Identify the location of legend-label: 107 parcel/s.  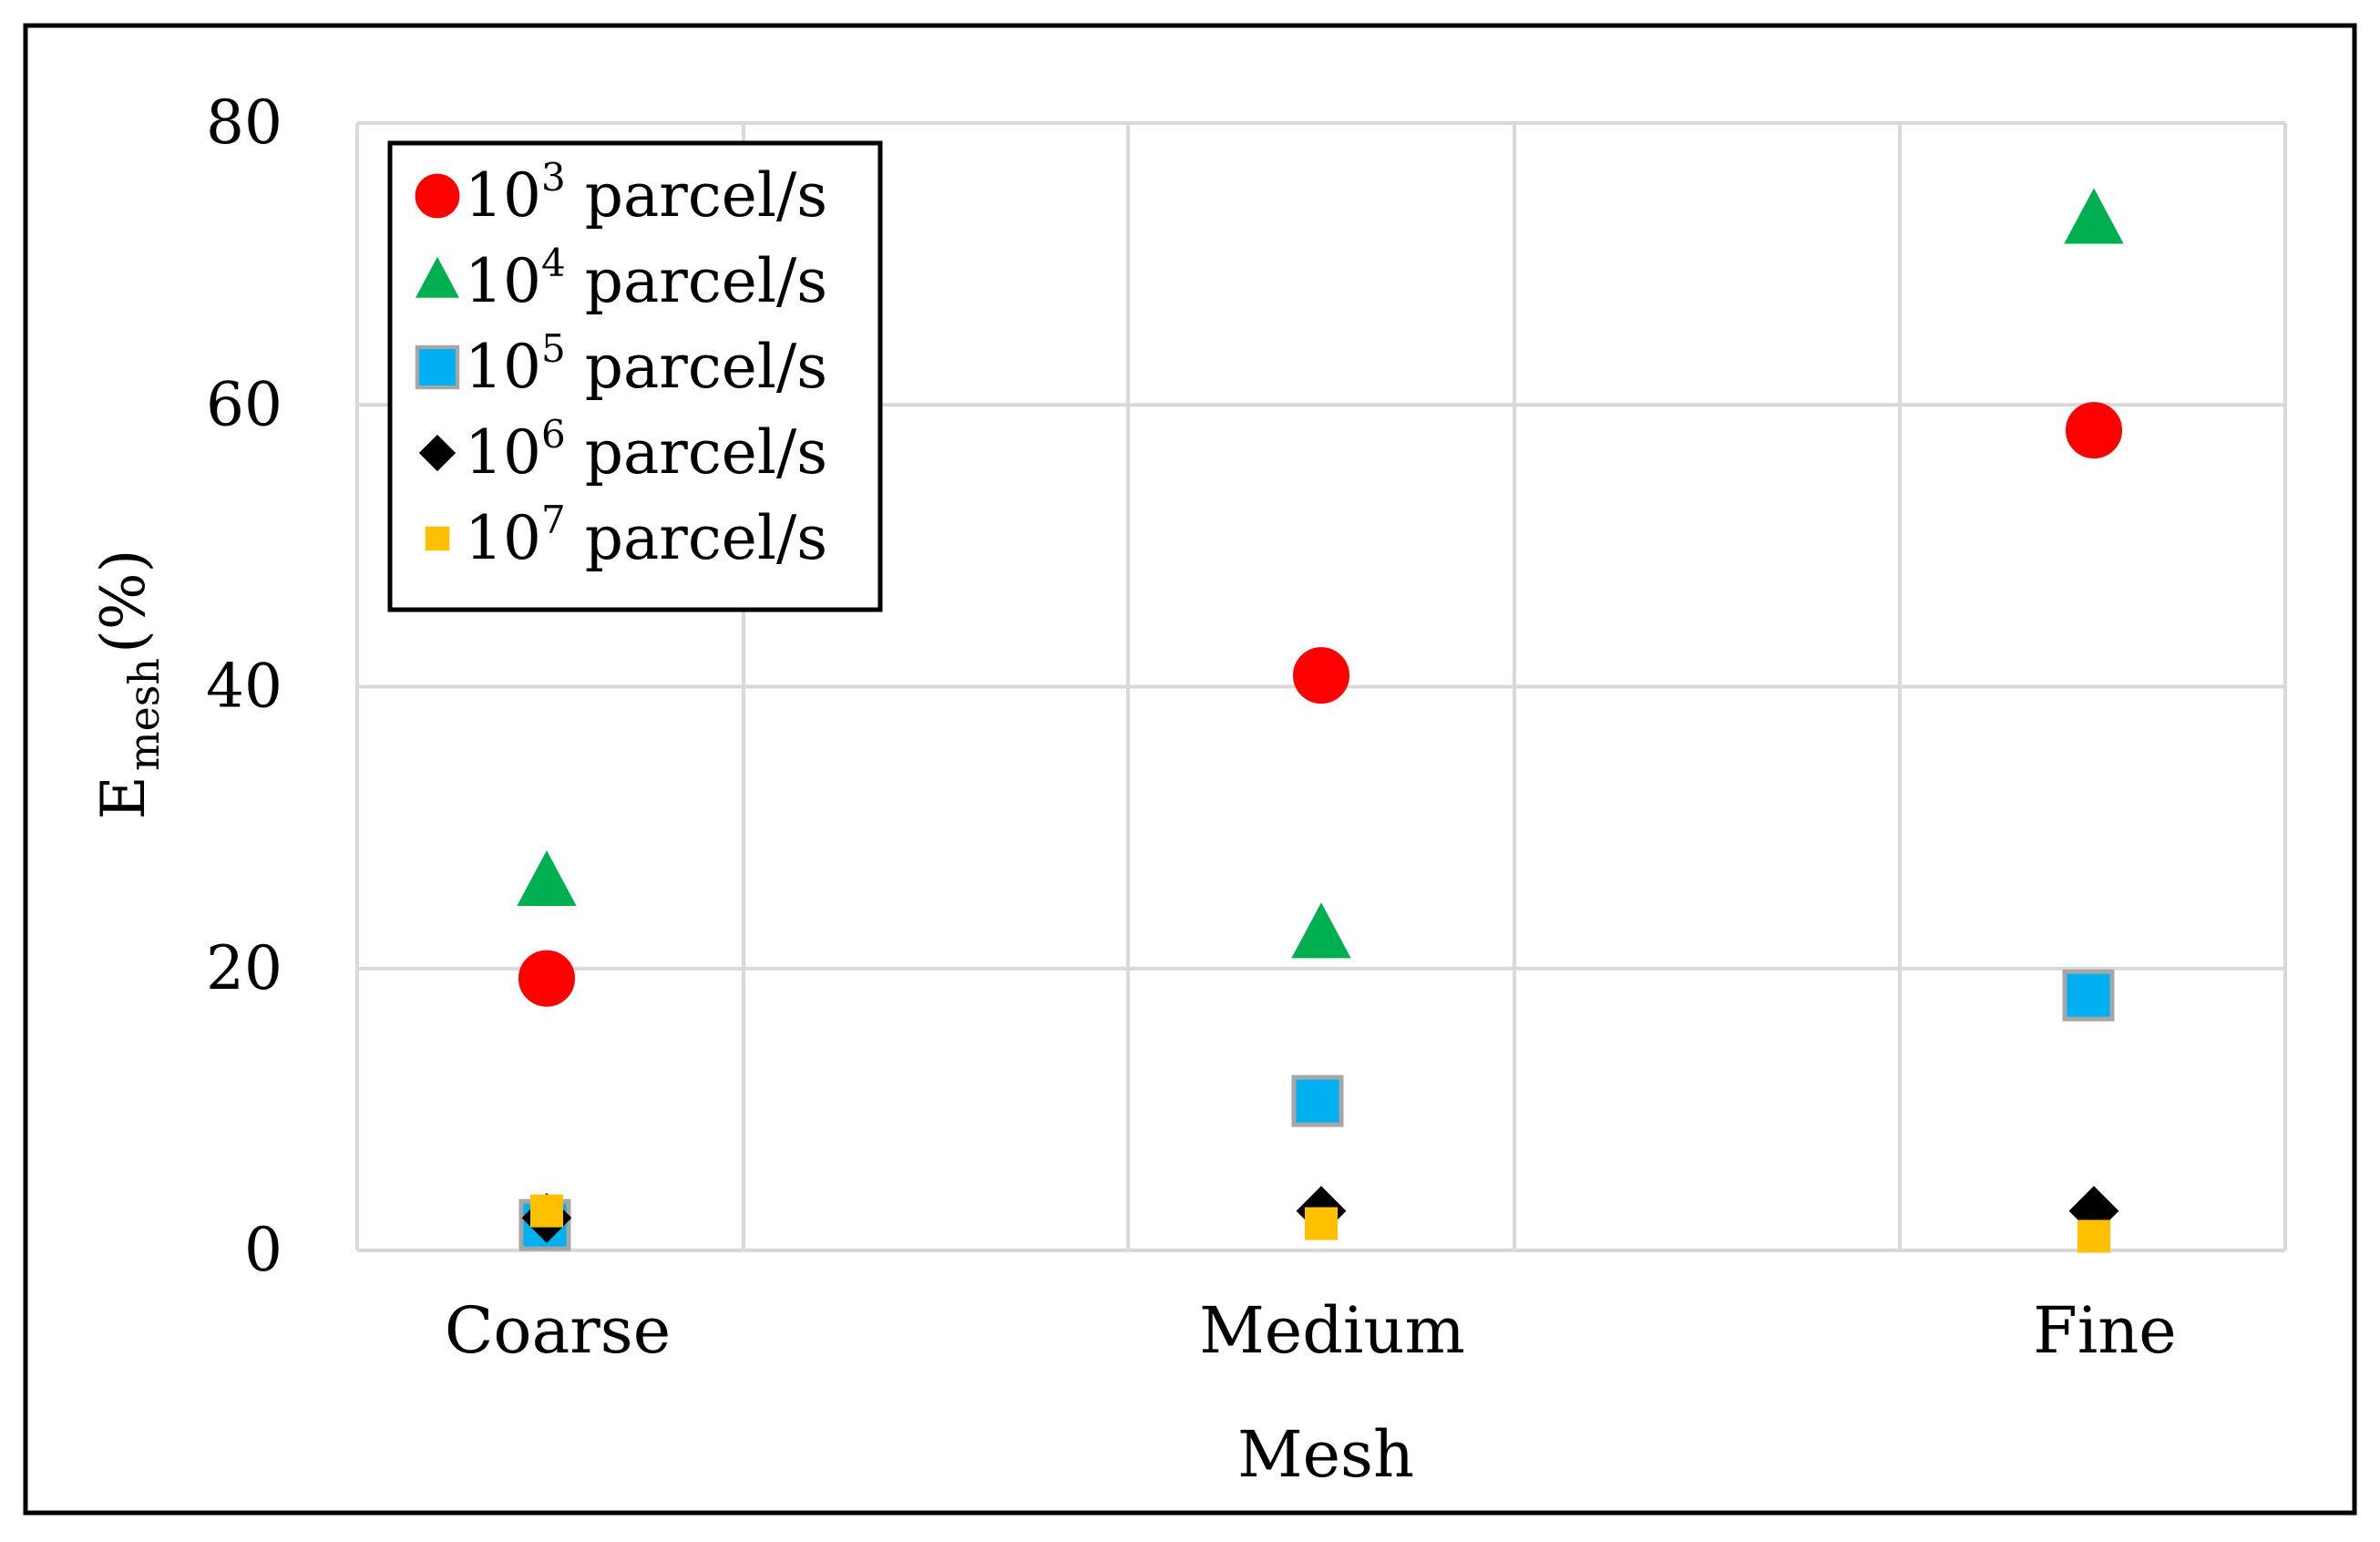
(646, 536).